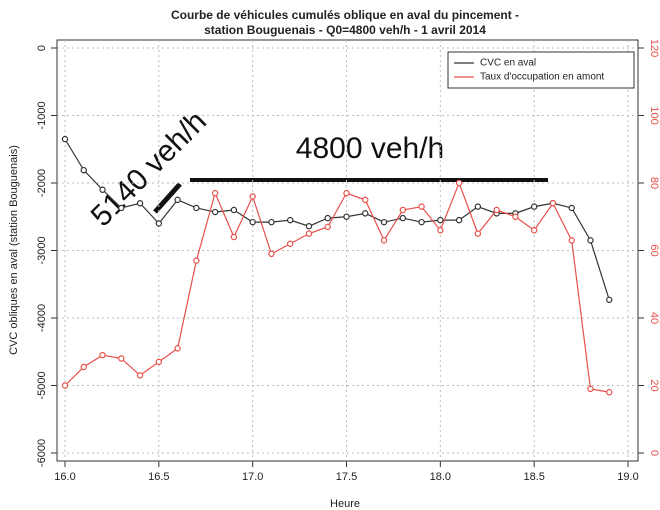  I want to click on y2-tick-label: 120, so click(654, 48).